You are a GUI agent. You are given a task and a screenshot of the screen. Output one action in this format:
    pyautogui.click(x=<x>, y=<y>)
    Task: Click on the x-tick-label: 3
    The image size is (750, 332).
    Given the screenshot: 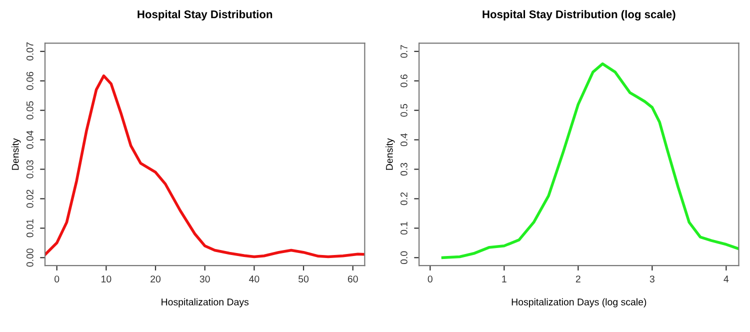 What is the action you would take?
    pyautogui.click(x=652, y=279)
    